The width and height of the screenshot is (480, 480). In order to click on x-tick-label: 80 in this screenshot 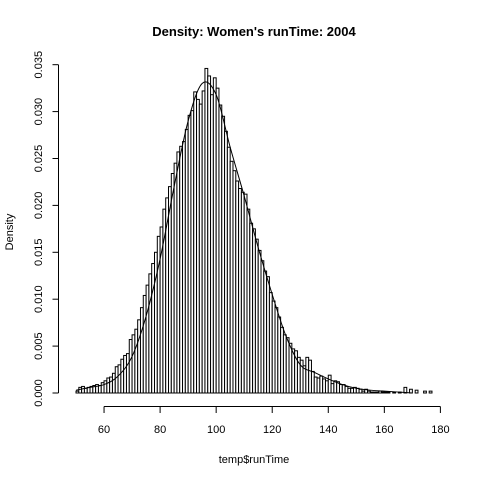, I will do `click(160, 430)`.